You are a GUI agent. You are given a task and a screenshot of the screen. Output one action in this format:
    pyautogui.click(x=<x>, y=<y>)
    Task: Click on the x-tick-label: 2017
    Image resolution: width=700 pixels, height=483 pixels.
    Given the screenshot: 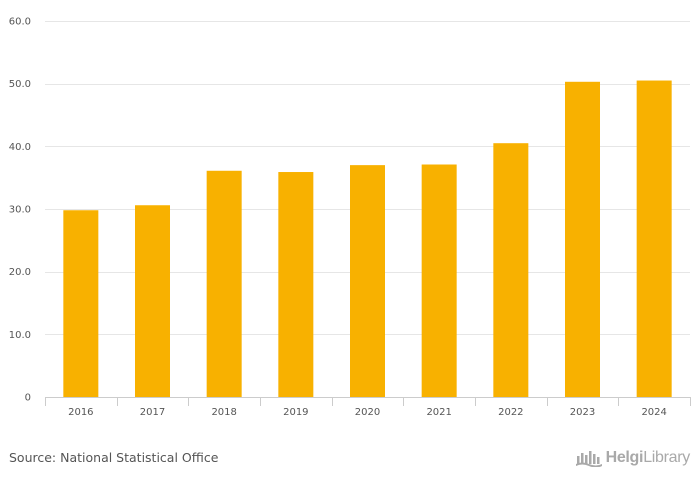 What is the action you would take?
    pyautogui.click(x=152, y=412)
    